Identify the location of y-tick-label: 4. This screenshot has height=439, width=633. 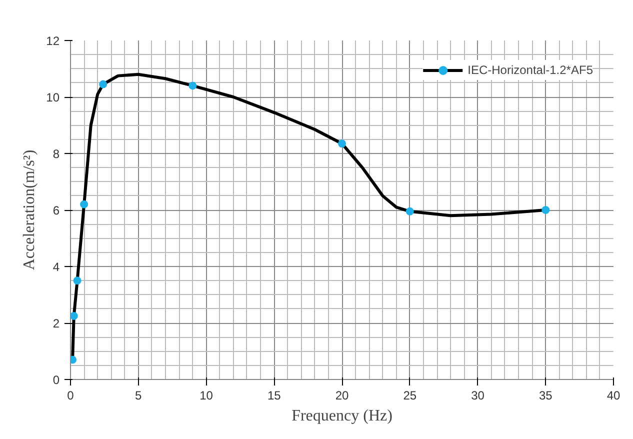
(56, 267).